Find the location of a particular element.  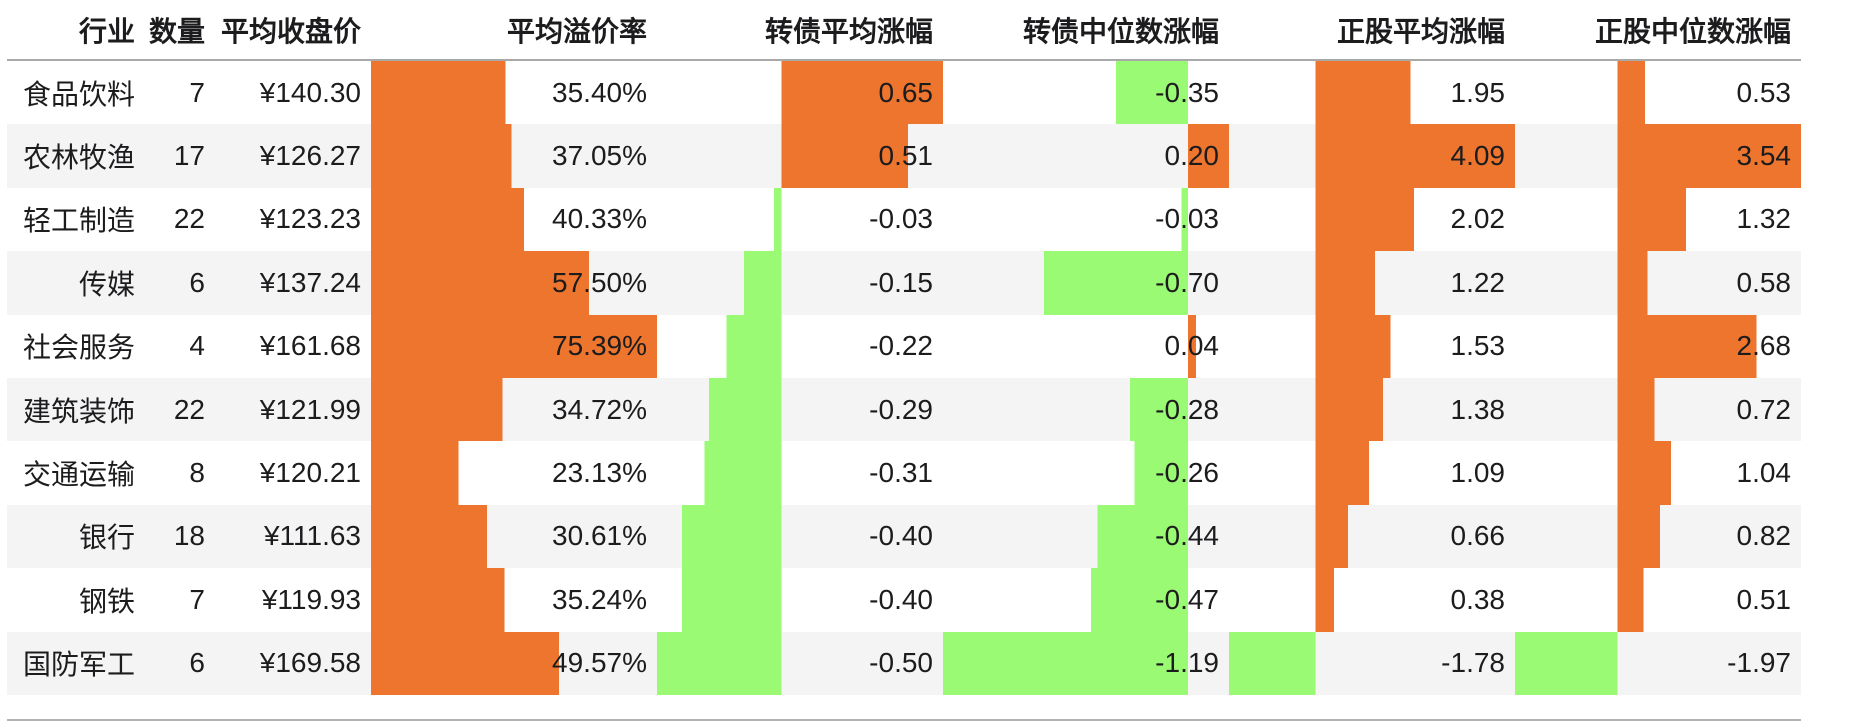

cell-cb_med_chg: -0.26 is located at coordinates (1086, 473).